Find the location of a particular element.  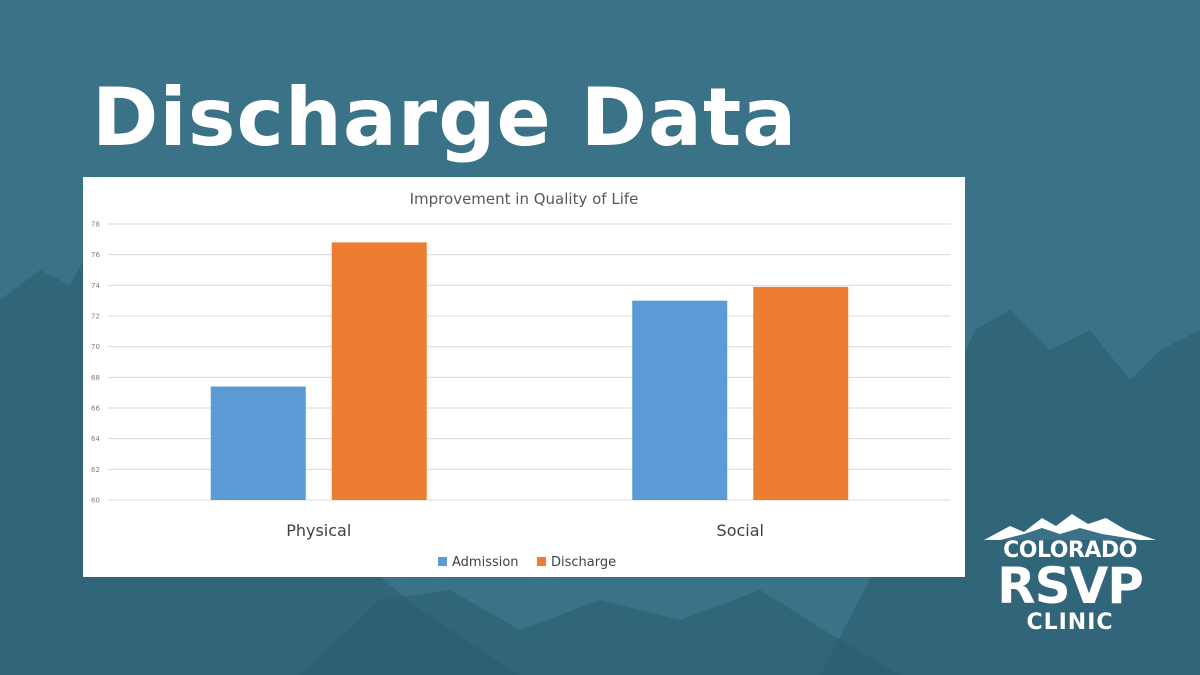

category-labels: Physical Social is located at coordinates (525, 530).